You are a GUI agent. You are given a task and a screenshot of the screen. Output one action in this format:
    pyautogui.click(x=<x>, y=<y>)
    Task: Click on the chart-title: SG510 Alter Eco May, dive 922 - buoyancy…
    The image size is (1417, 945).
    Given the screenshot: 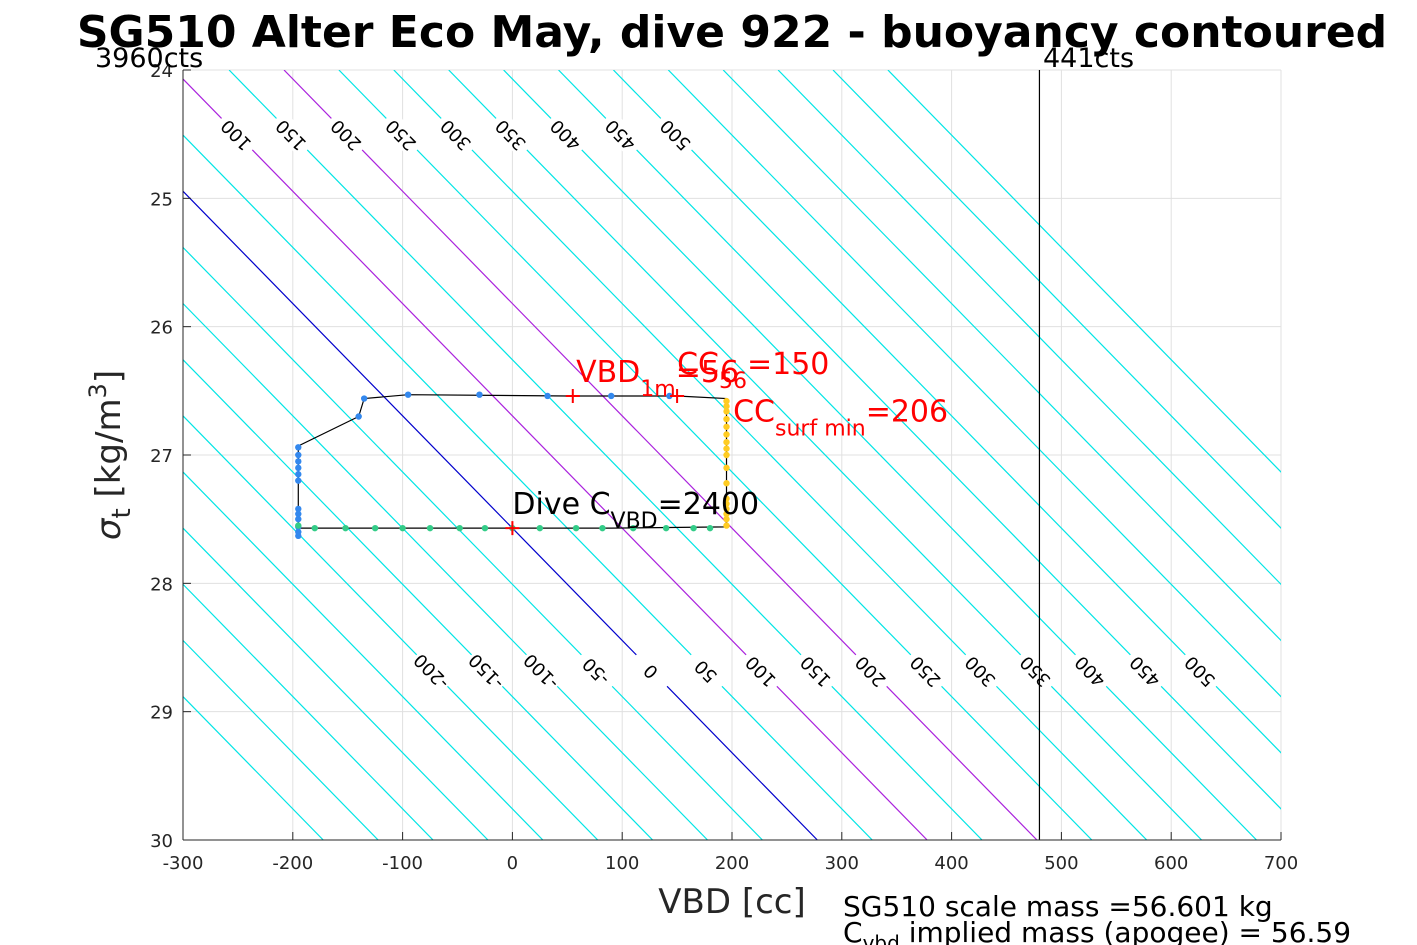 What is the action you would take?
    pyautogui.click(x=732, y=32)
    